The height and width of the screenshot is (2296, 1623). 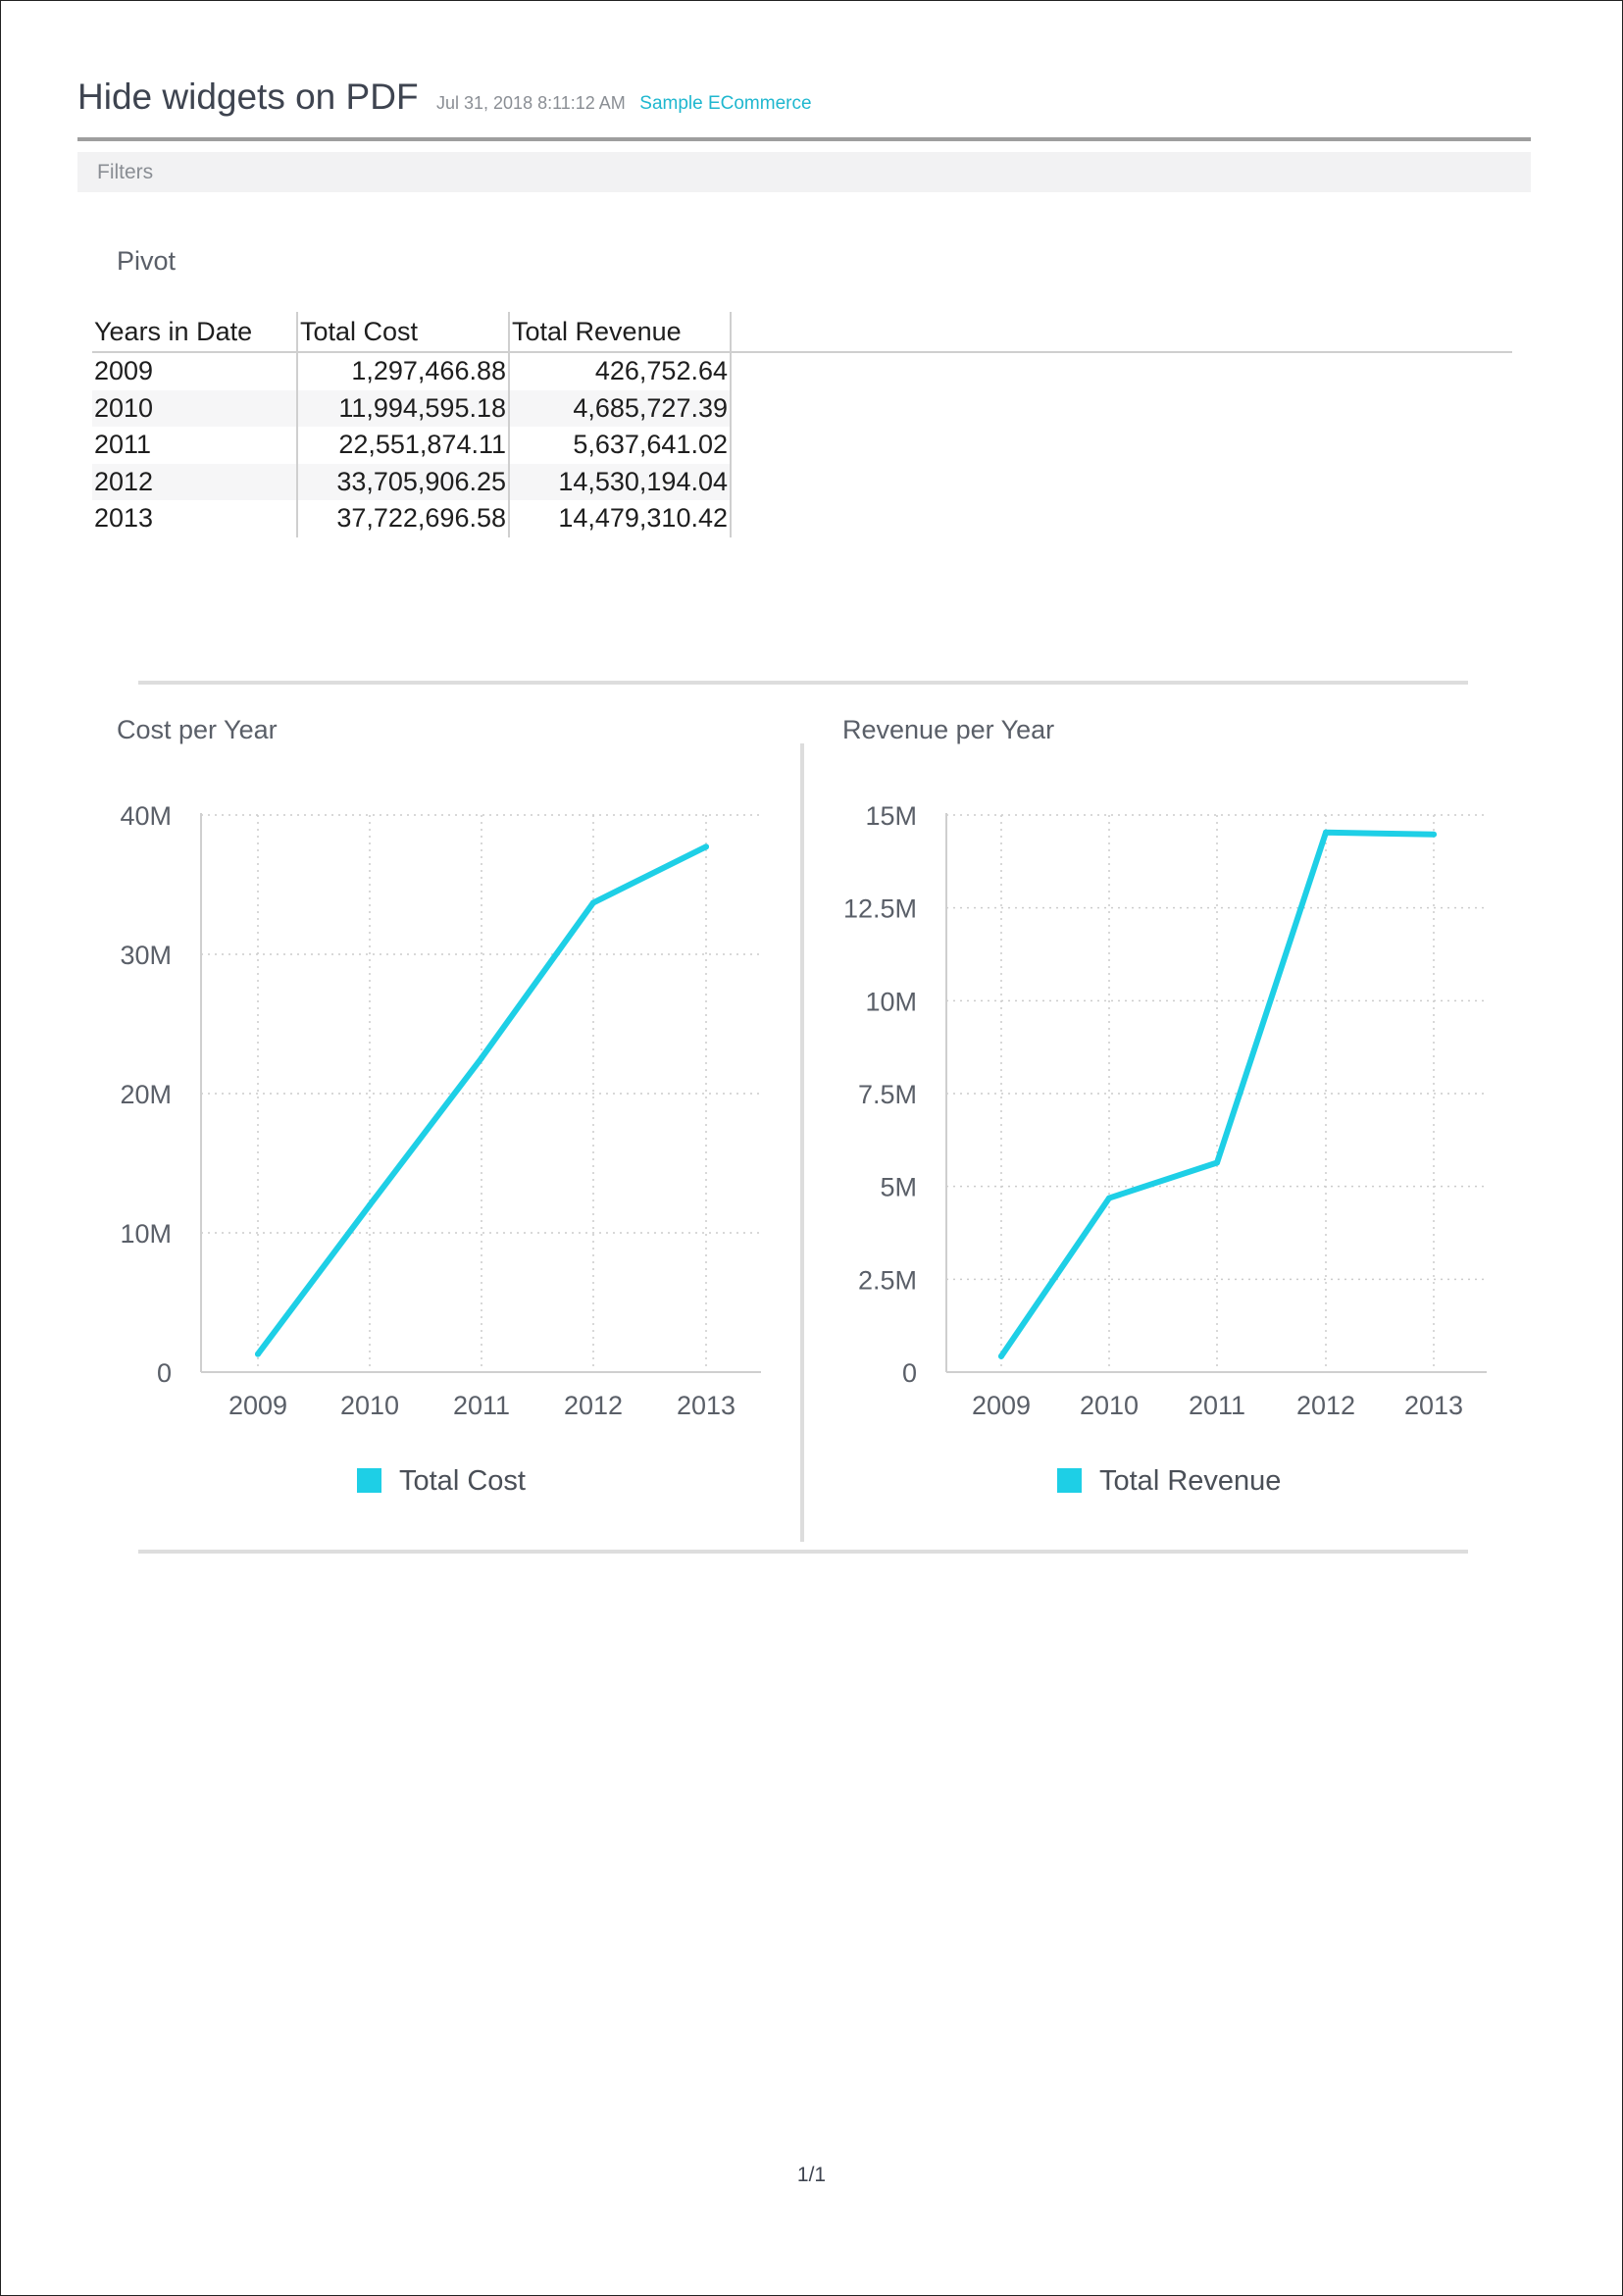 What do you see at coordinates (403, 482) in the screenshot?
I see `total-cost-cell: 33,705,906.25` at bounding box center [403, 482].